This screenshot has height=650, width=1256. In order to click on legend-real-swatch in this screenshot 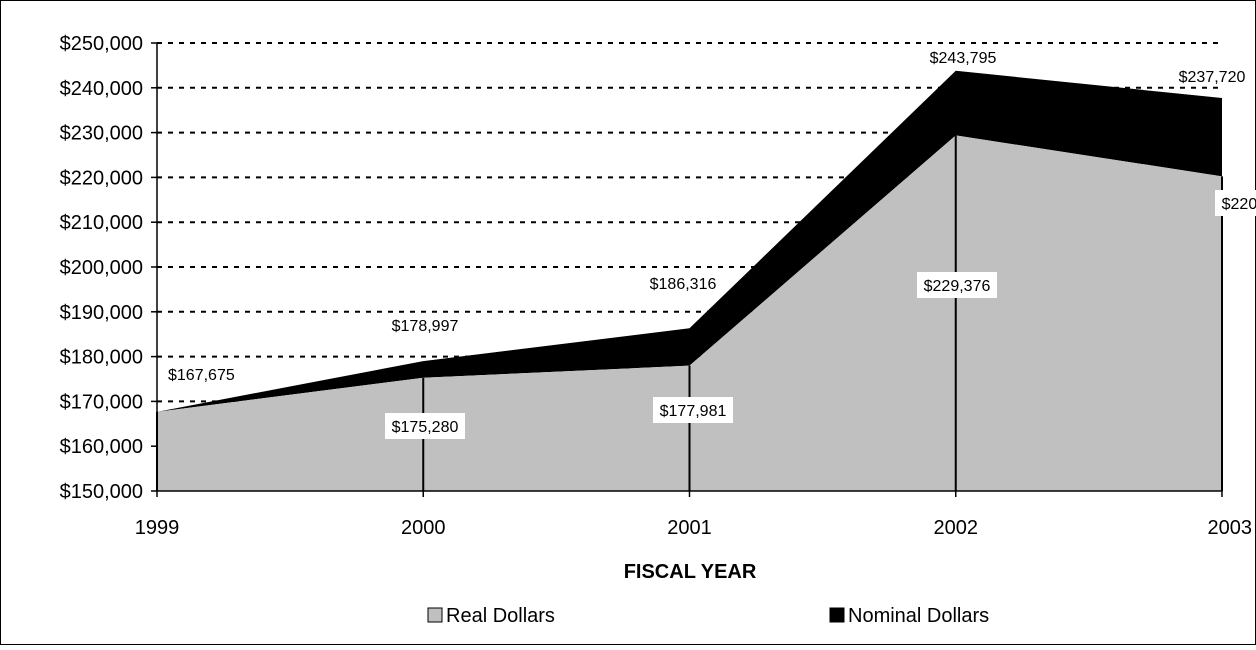, I will do `click(435, 615)`.